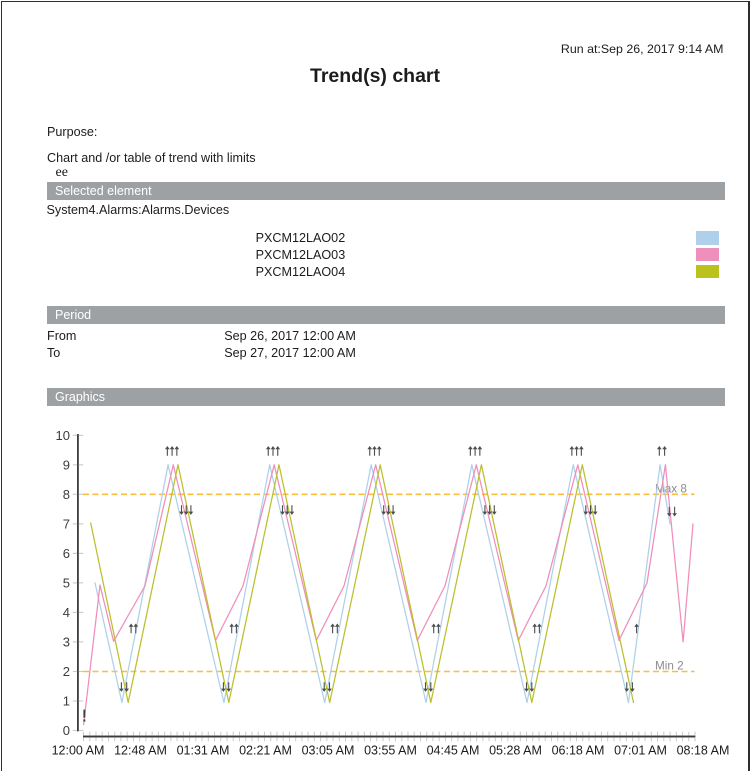 Image resolution: width=750 pixels, height=771 pixels. I want to click on svg-text: 2, so click(66, 671).